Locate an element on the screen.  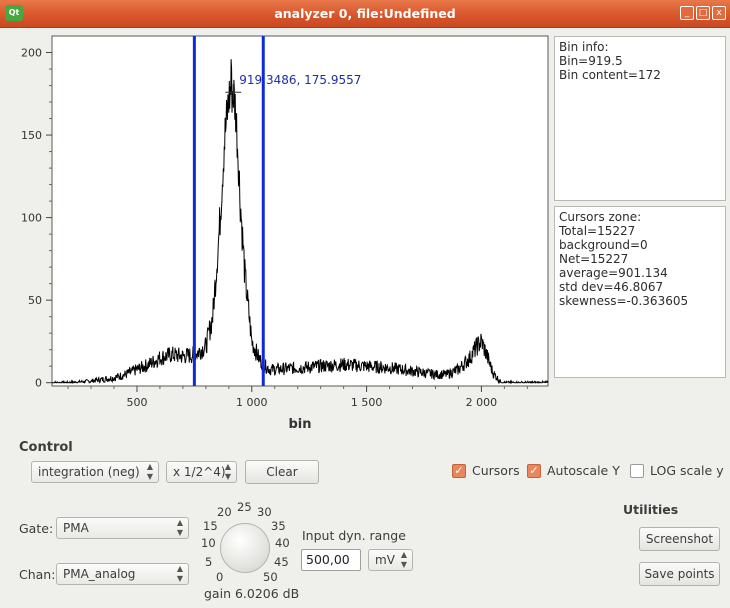
y-minor-ticks is located at coordinates (50, 217).